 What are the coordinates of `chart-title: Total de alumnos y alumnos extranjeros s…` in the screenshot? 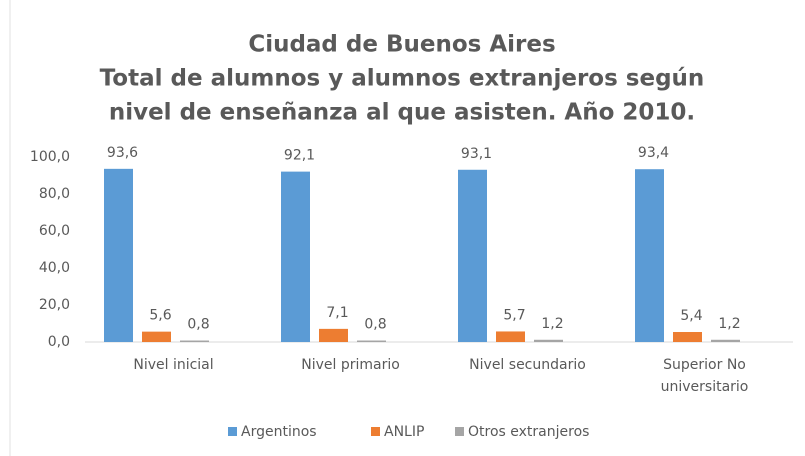 It's located at (402, 79).